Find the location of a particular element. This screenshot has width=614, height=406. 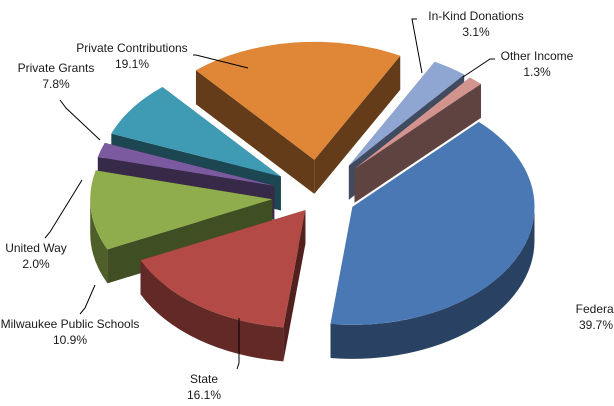

leader-line-united-way is located at coordinates (63, 209).